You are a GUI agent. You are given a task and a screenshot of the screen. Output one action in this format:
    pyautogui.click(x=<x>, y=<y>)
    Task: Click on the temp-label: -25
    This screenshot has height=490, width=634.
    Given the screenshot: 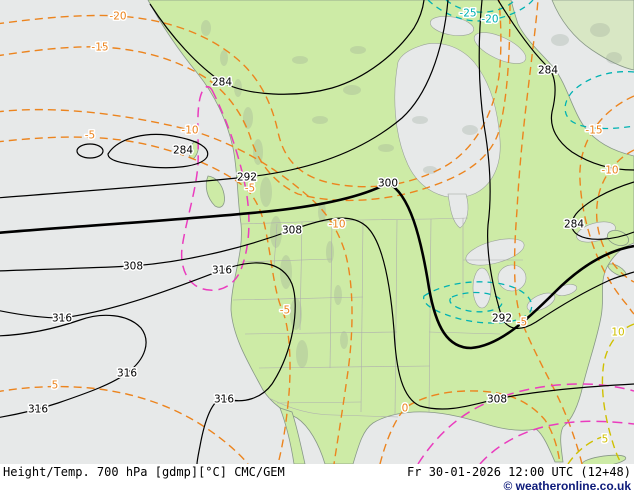 What is the action you would take?
    pyautogui.click(x=467, y=14)
    